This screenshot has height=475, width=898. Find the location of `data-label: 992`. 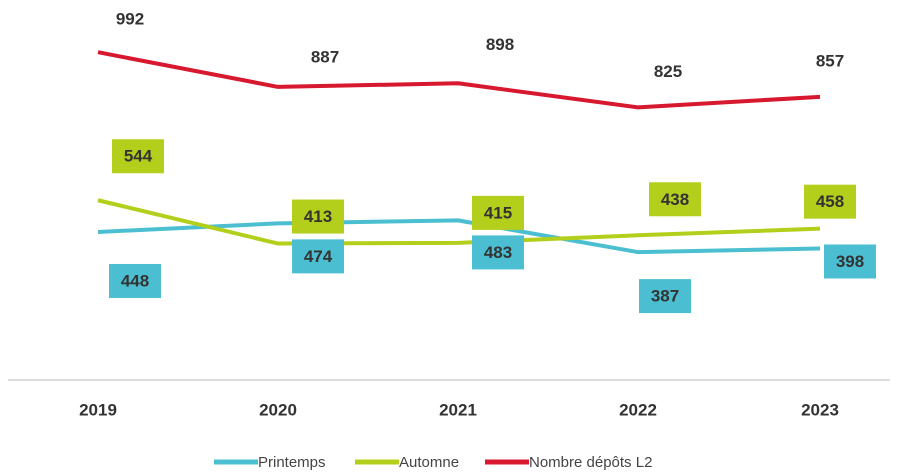

data-label: 992 is located at coordinates (130, 19).